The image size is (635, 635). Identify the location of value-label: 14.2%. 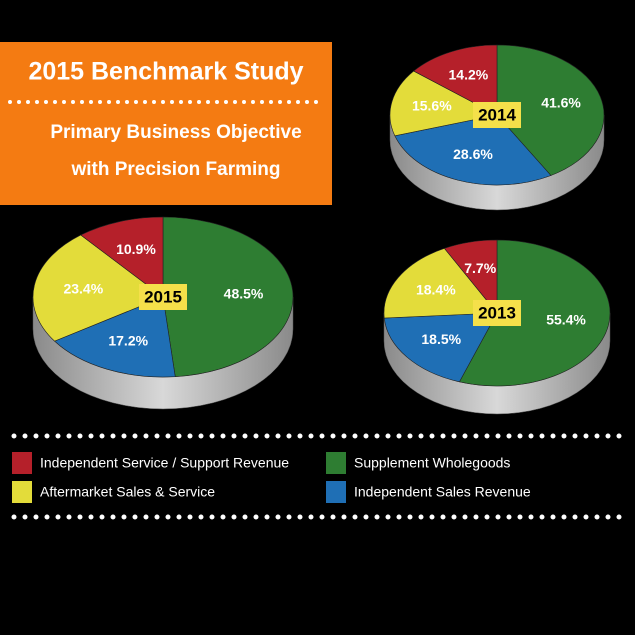
(469, 75).